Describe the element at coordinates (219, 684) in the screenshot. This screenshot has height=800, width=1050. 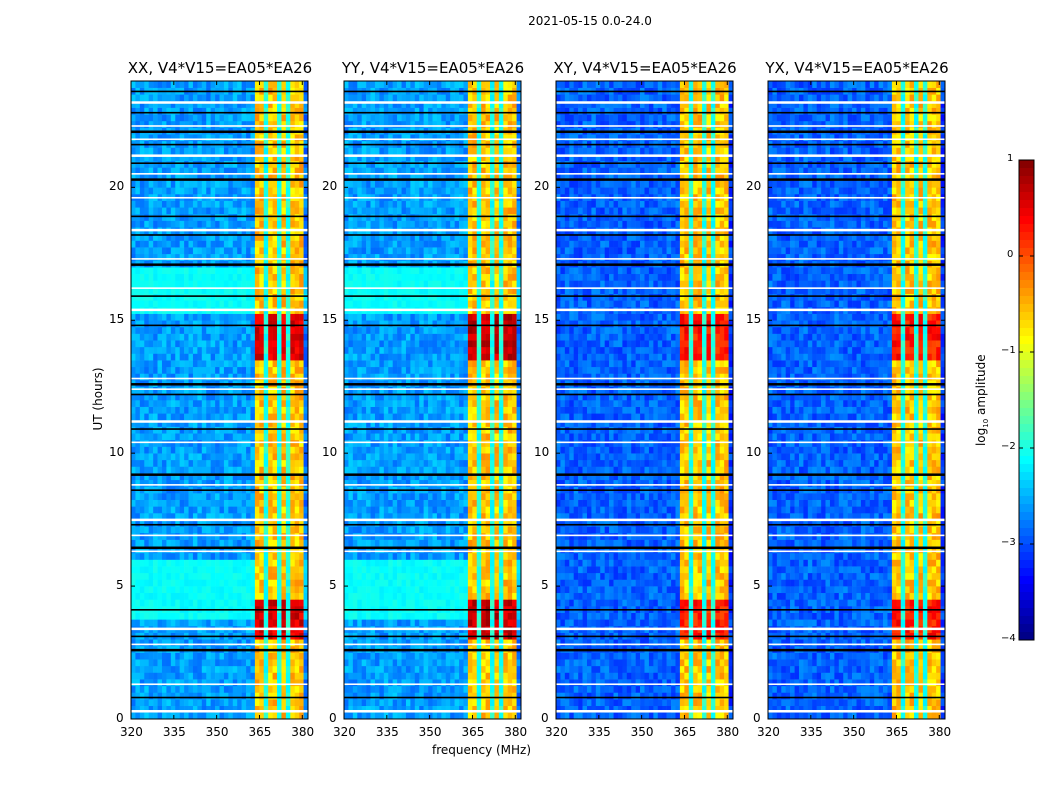
I see `flagged-row` at that location.